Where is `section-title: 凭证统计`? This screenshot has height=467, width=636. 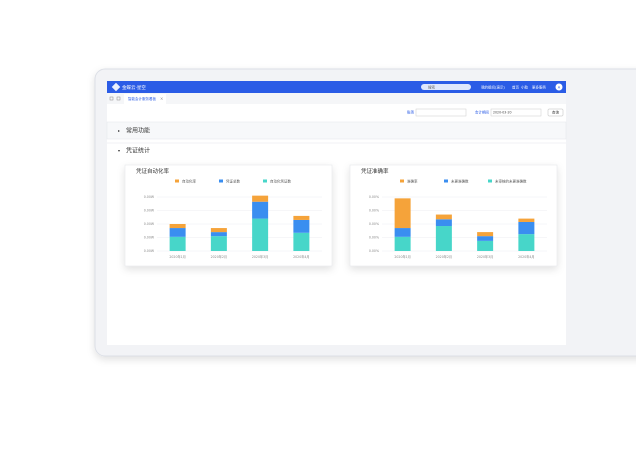 section-title: 凭证统计 is located at coordinates (138, 151).